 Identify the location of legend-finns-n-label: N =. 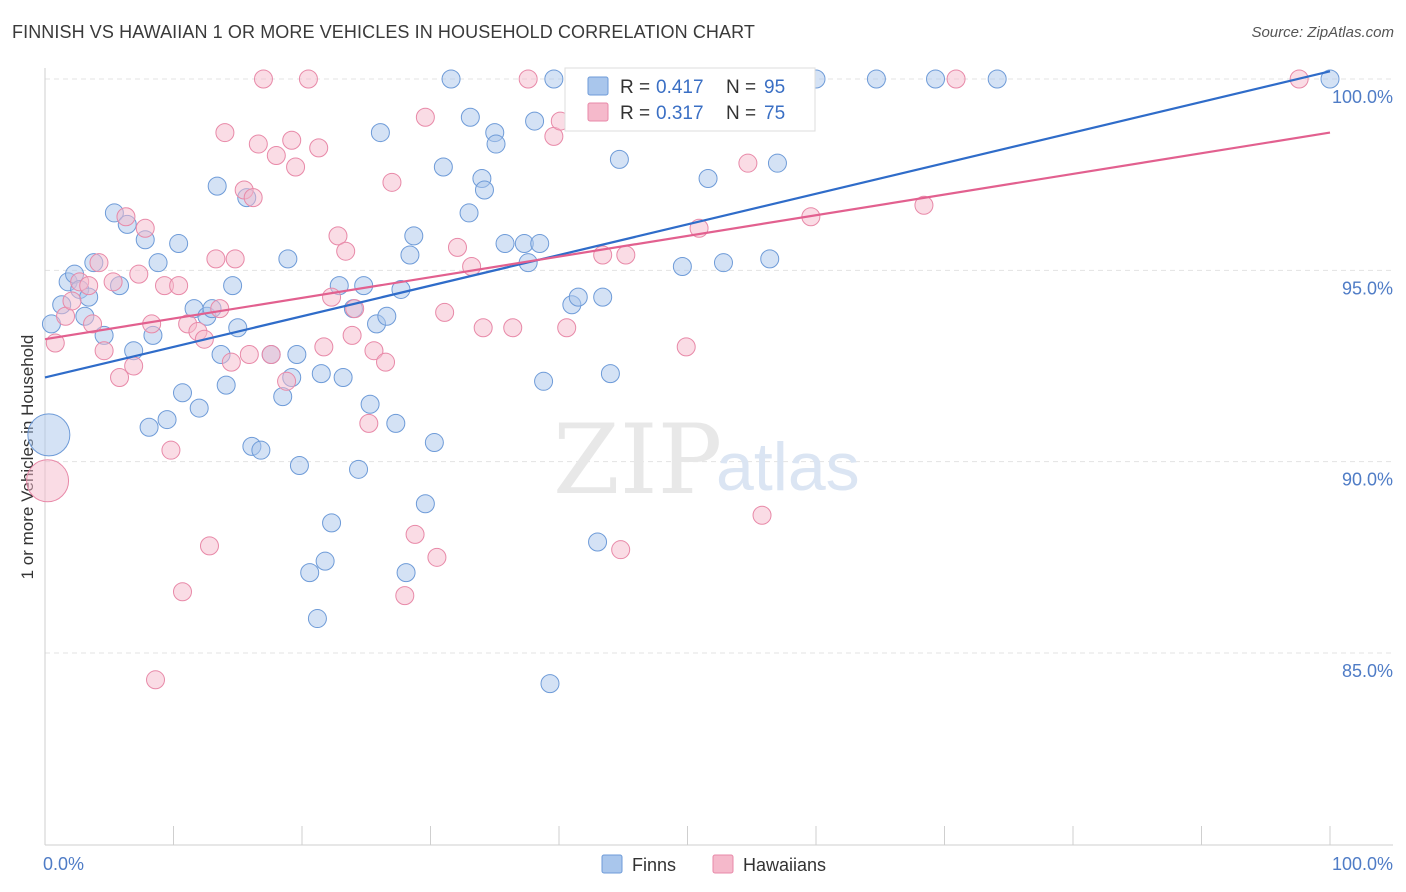
(741, 87).